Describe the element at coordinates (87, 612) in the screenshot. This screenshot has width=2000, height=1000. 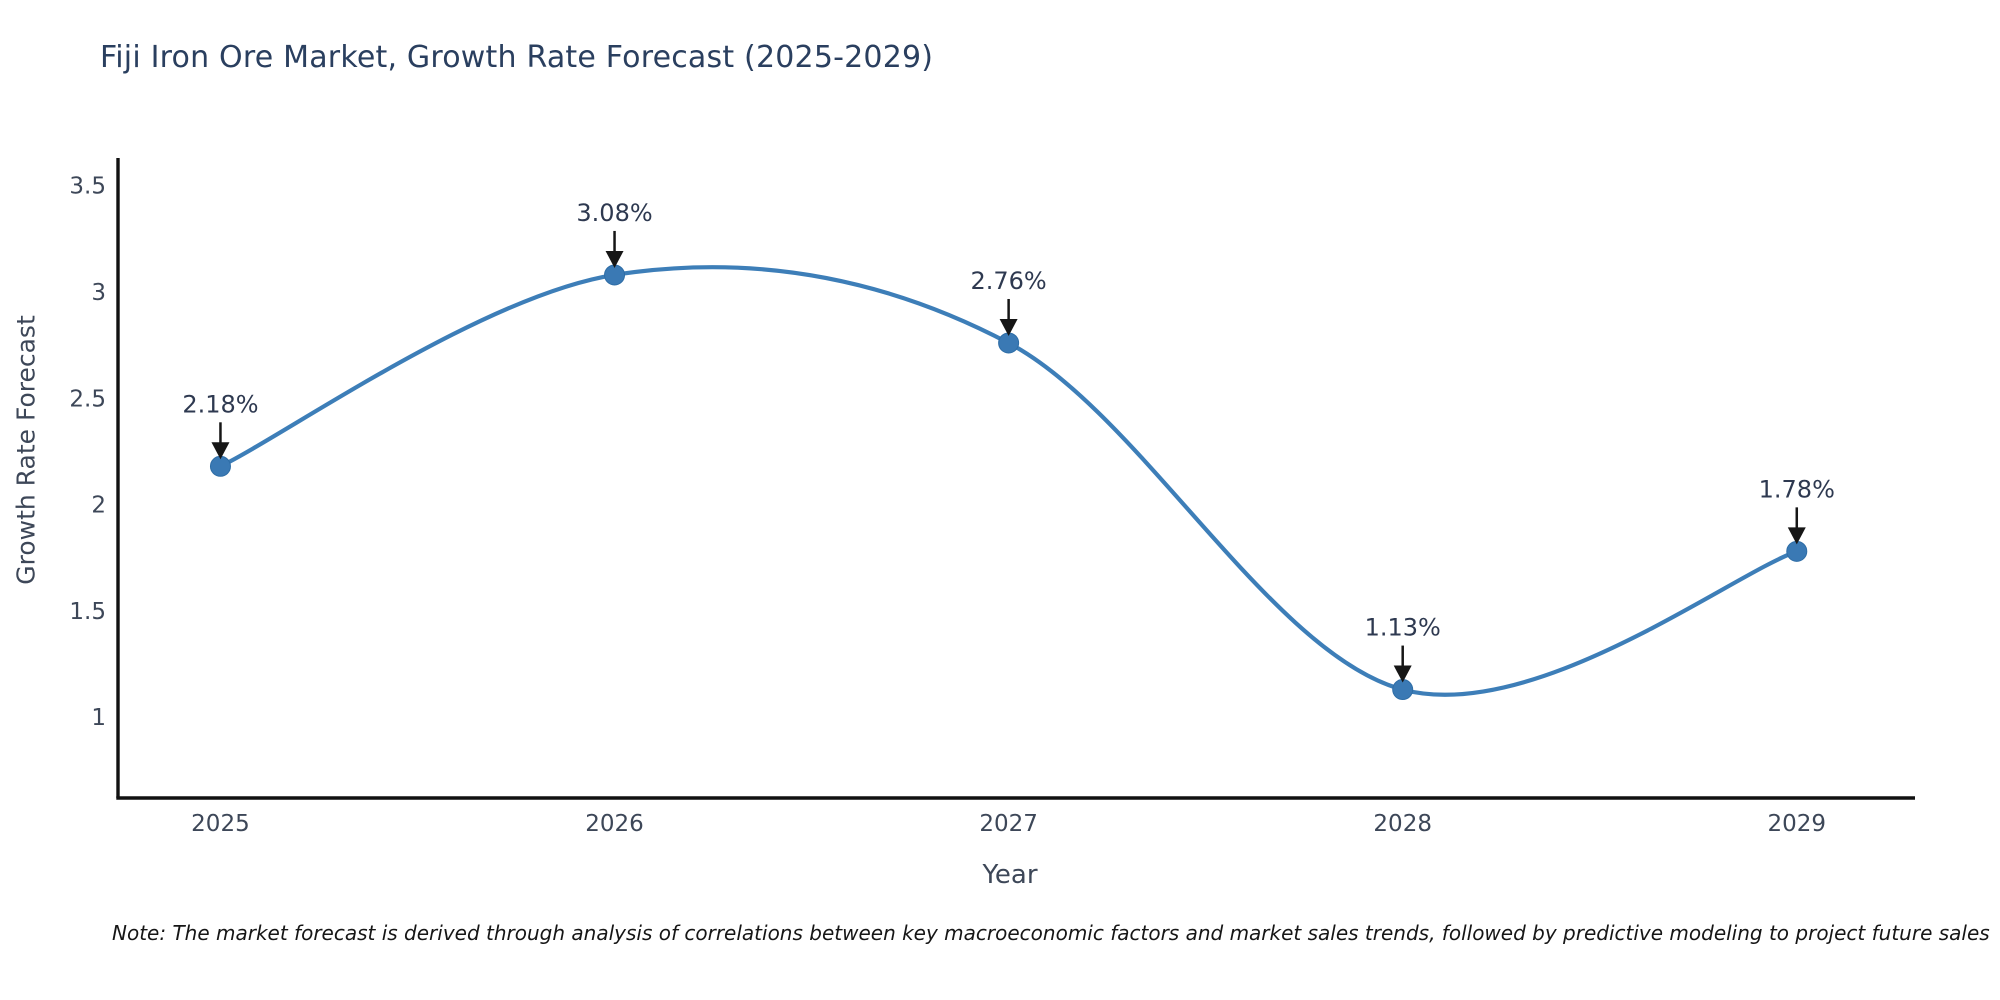
I see `y-tick-label: 1.5` at that location.